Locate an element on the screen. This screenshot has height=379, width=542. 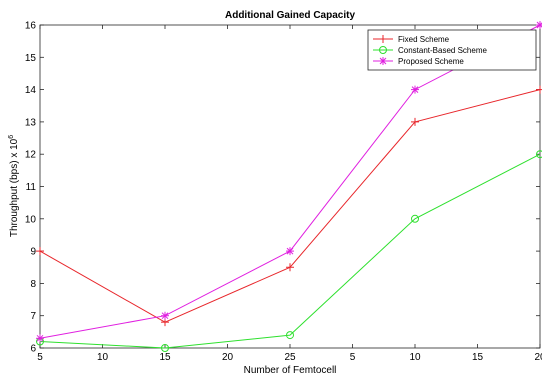
y-axis-label-exponent: 6 is located at coordinates (11, 137).